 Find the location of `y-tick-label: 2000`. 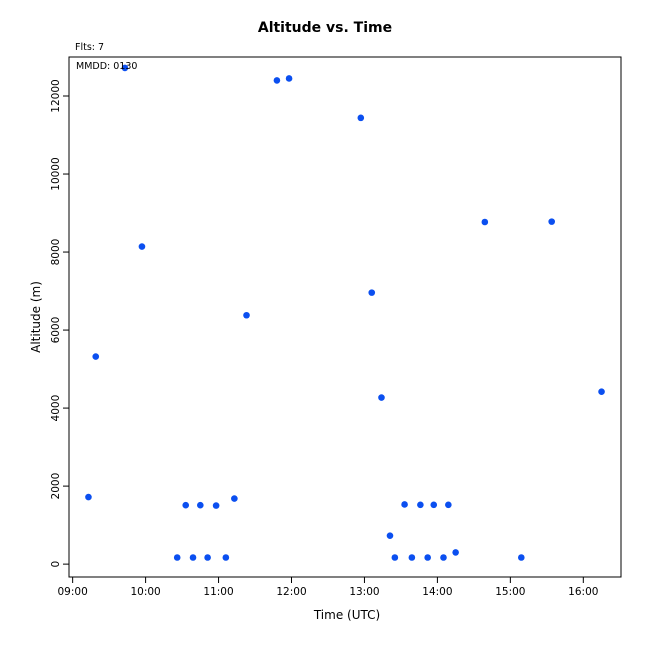

y-tick-label: 2000 is located at coordinates (56, 486).